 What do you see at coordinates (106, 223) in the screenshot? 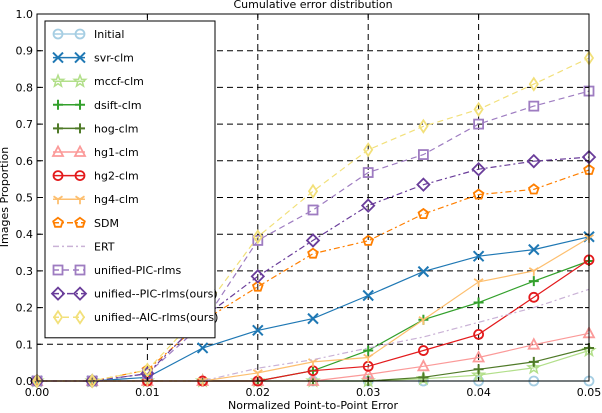
I see `legend-label: SDM` at bounding box center [106, 223].